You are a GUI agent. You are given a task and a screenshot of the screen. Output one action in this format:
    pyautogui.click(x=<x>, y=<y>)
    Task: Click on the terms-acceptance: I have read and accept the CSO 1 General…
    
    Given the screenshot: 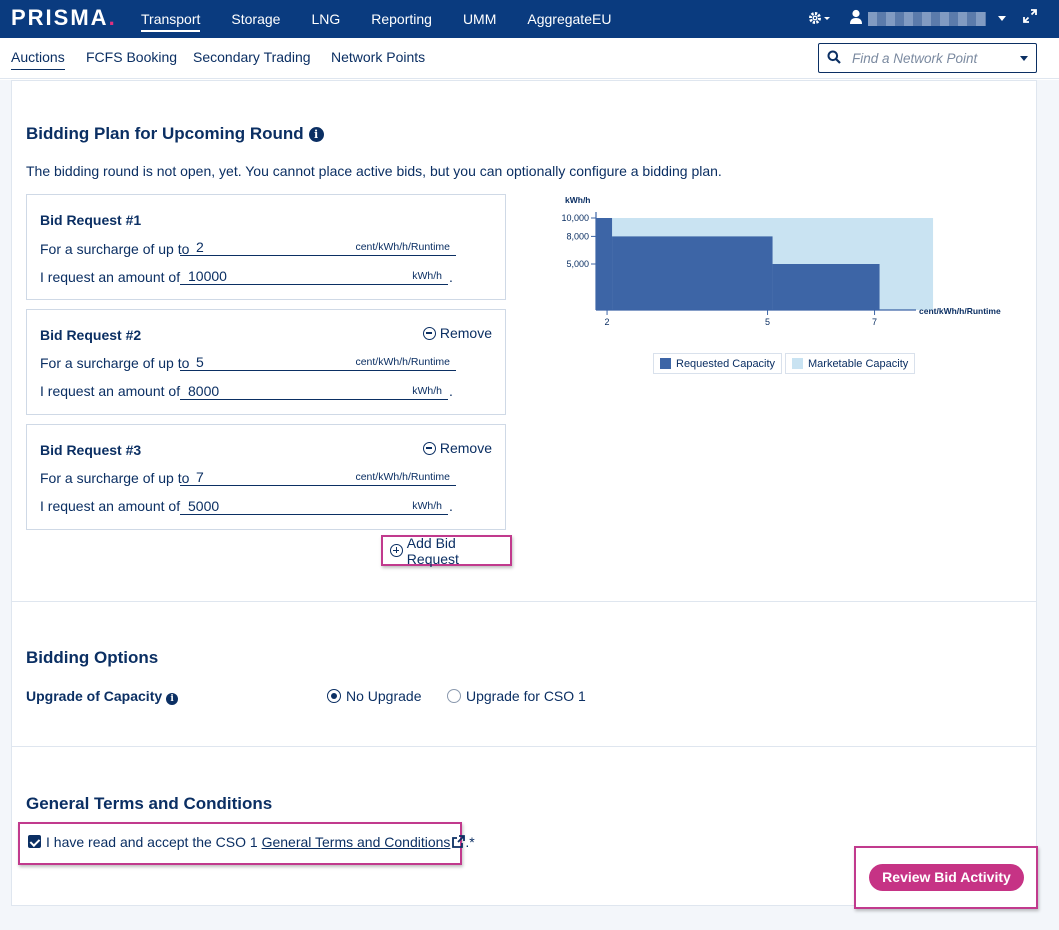 What is the action you would take?
    pyautogui.click(x=246, y=843)
    